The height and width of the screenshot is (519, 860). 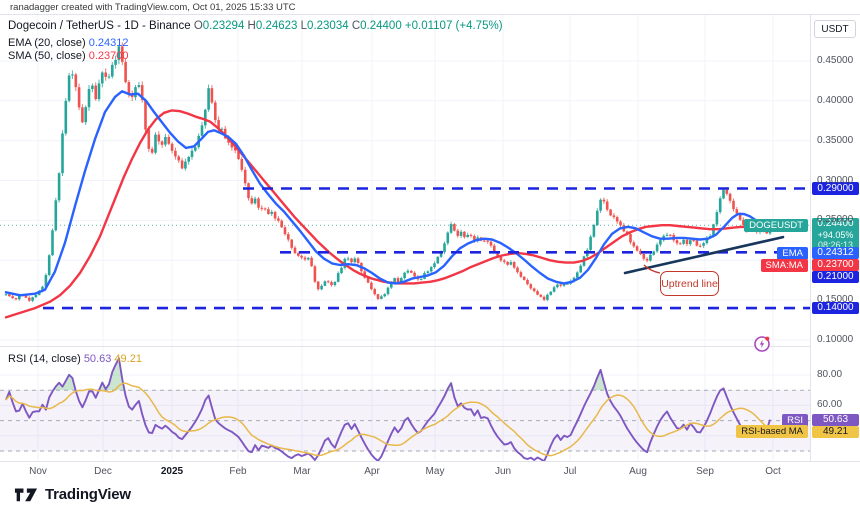 I want to click on flash-events-icon, so click(x=762, y=344).